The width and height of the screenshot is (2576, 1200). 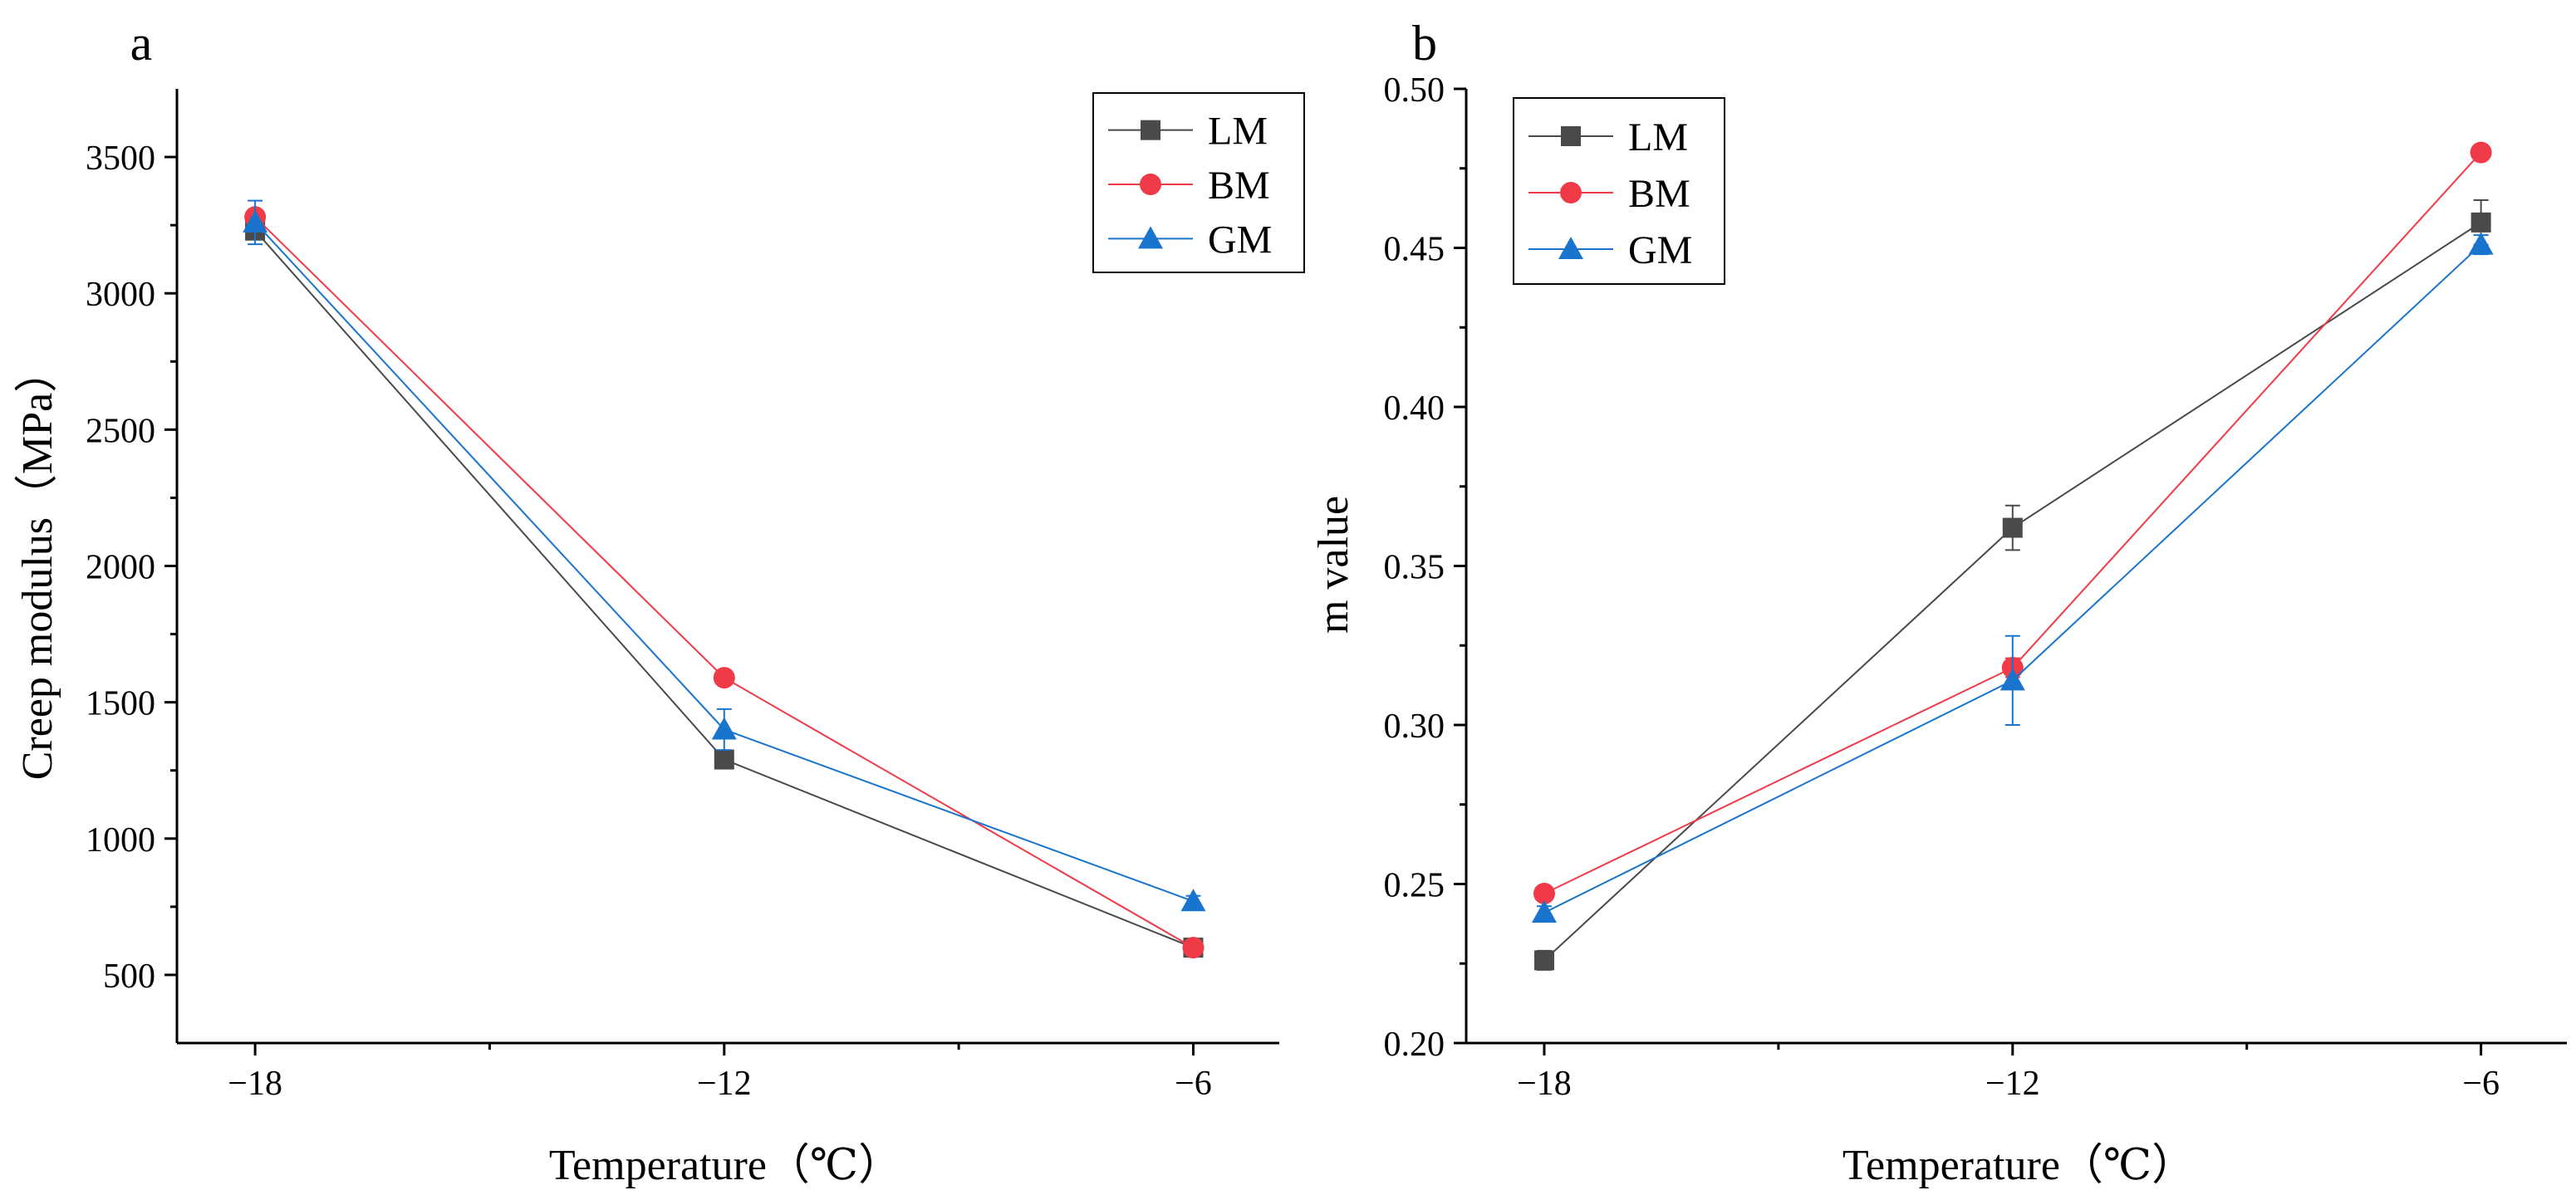 I want to click on panel-label: a, so click(x=141, y=43).